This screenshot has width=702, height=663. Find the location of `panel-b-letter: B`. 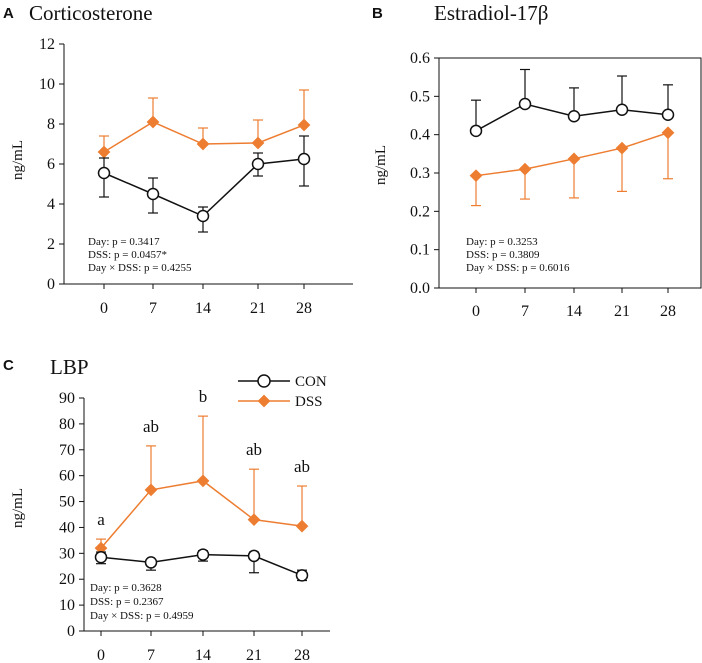

panel-b-letter: B is located at coordinates (377, 13).